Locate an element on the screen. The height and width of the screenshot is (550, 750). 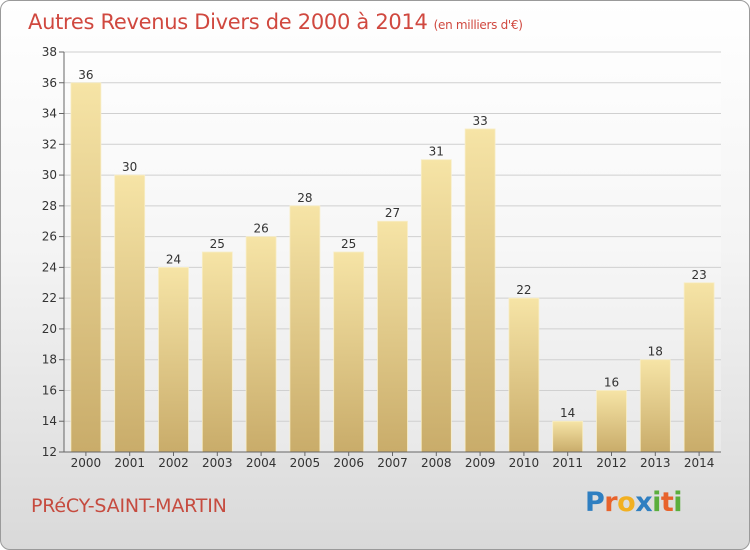
y-tick-label: 26 is located at coordinates (49, 237).